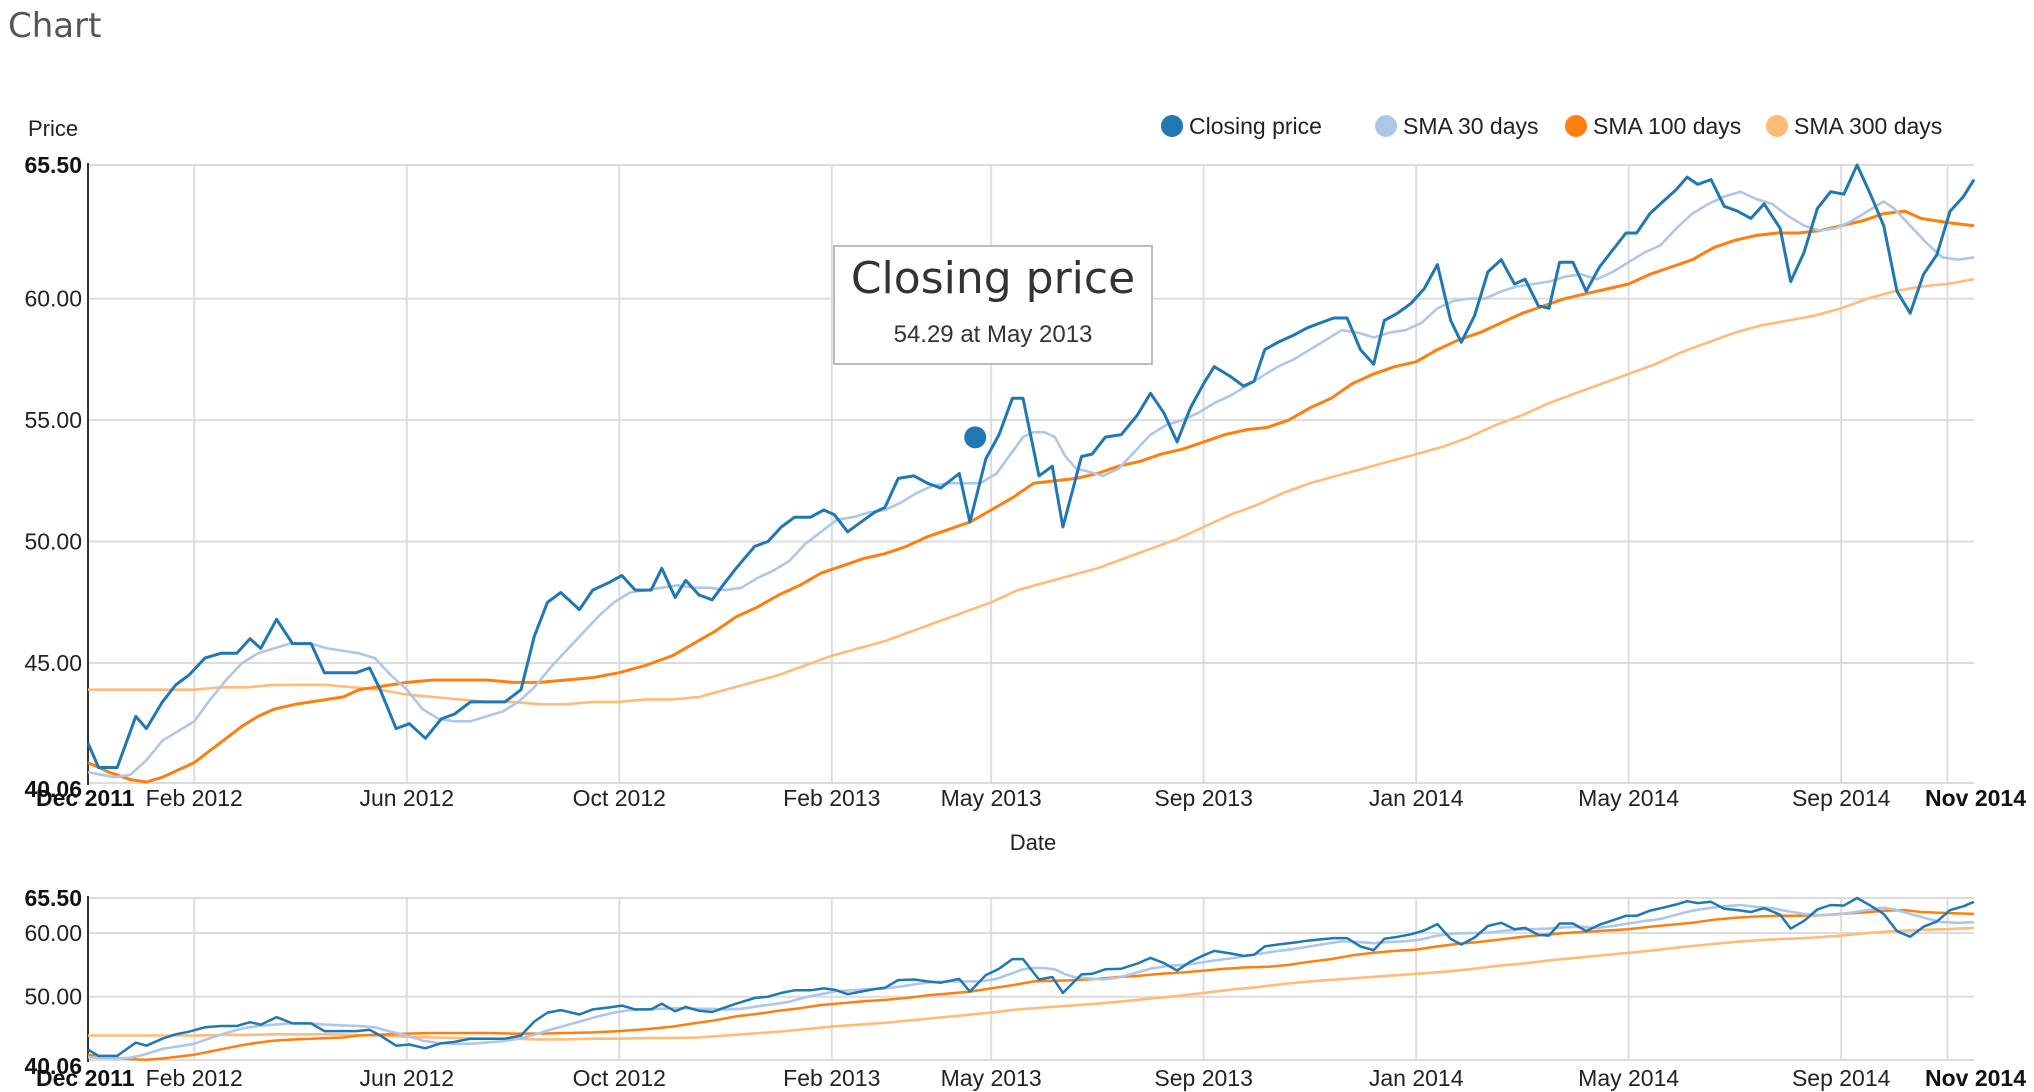 This screenshot has height=1092, width=2034. I want to click on navigator-grid, so click(1030, 979).